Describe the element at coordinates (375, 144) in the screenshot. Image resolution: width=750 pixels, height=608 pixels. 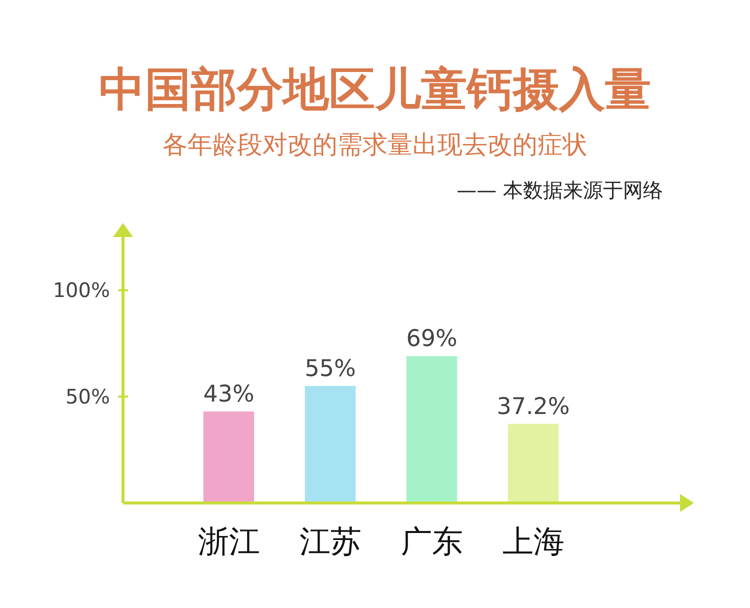
I see `chart-subtitle: 各年龄段对改的需求量出现去改的症状` at that location.